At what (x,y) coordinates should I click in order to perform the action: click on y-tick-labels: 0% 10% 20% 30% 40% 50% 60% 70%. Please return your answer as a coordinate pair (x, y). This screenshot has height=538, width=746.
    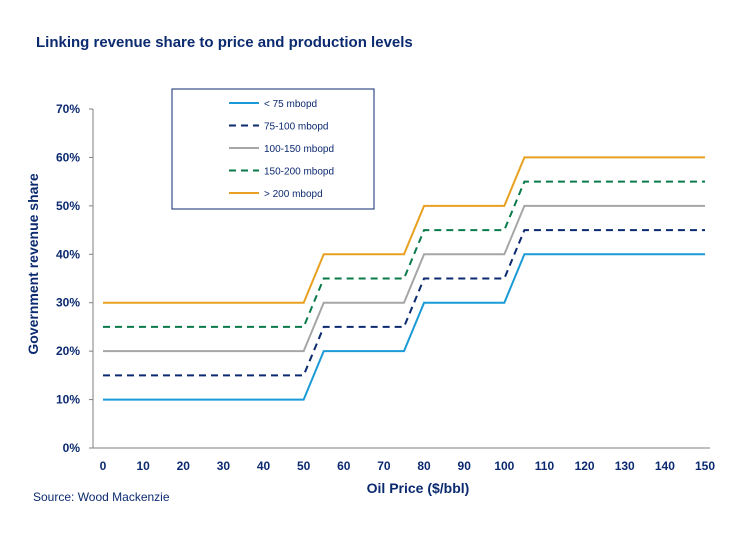
    Looking at the image, I should click on (74, 278).